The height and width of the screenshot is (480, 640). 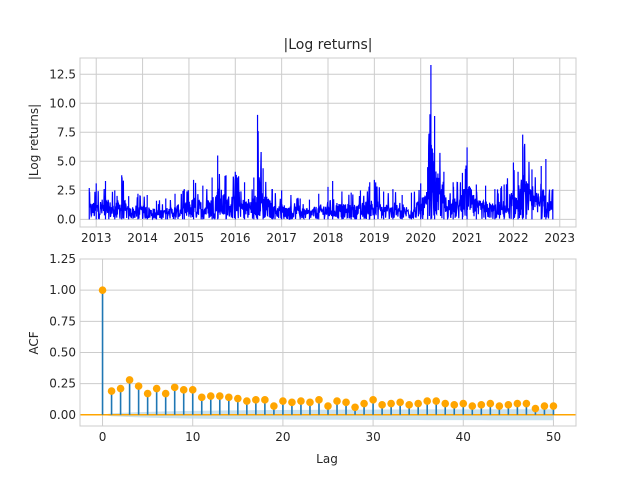 I want to click on y-tick-label: 1.25, so click(x=62, y=259).